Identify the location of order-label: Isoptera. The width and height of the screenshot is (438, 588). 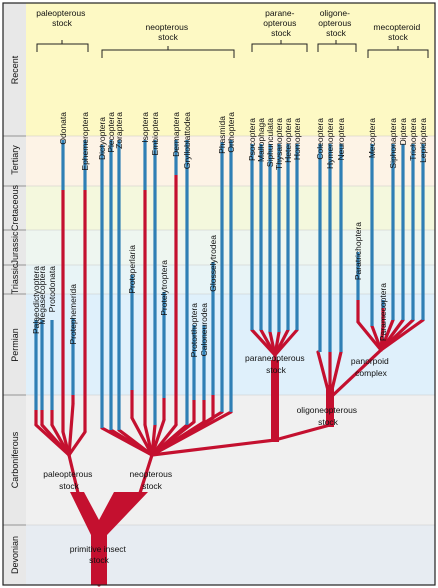
(145, 127).